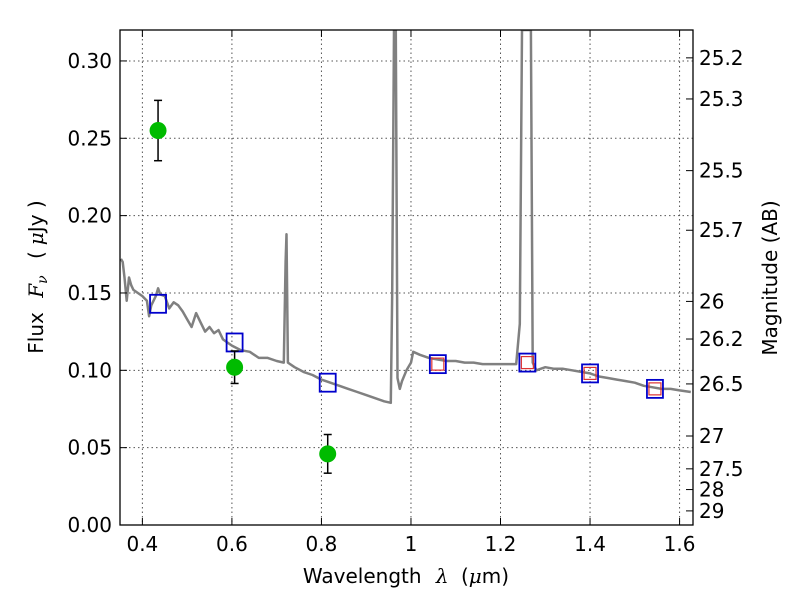 This screenshot has height=600, width=800. I want to click on x-tick-label: 1.2, so click(501, 544).